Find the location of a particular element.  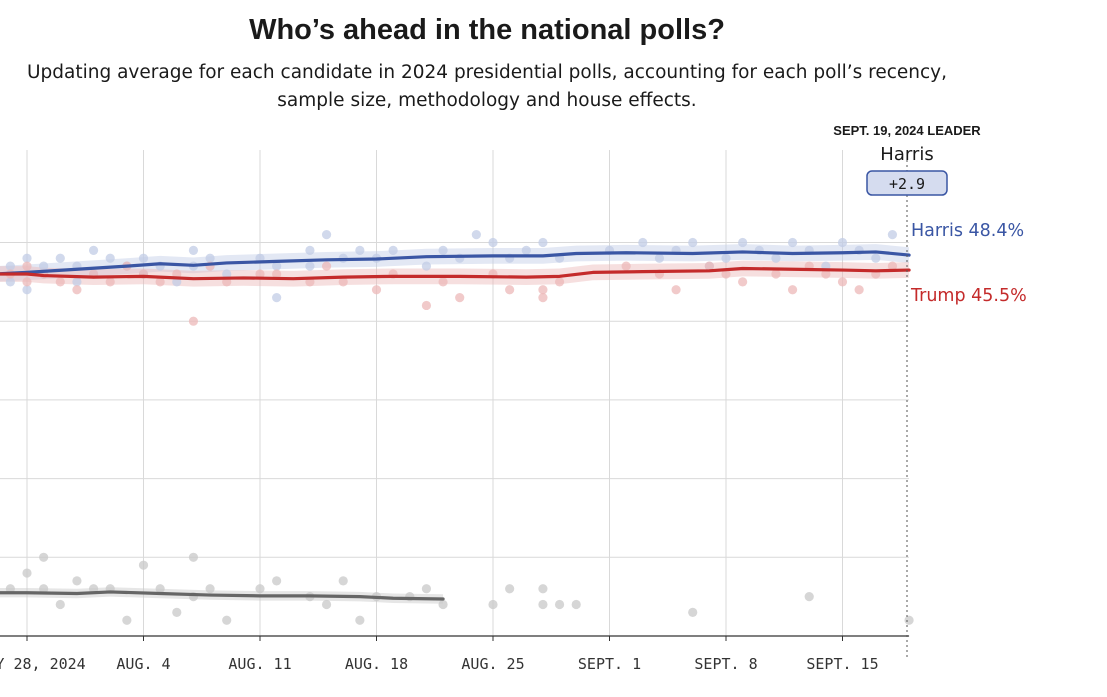

leader-margin-badge is located at coordinates (907, 183).